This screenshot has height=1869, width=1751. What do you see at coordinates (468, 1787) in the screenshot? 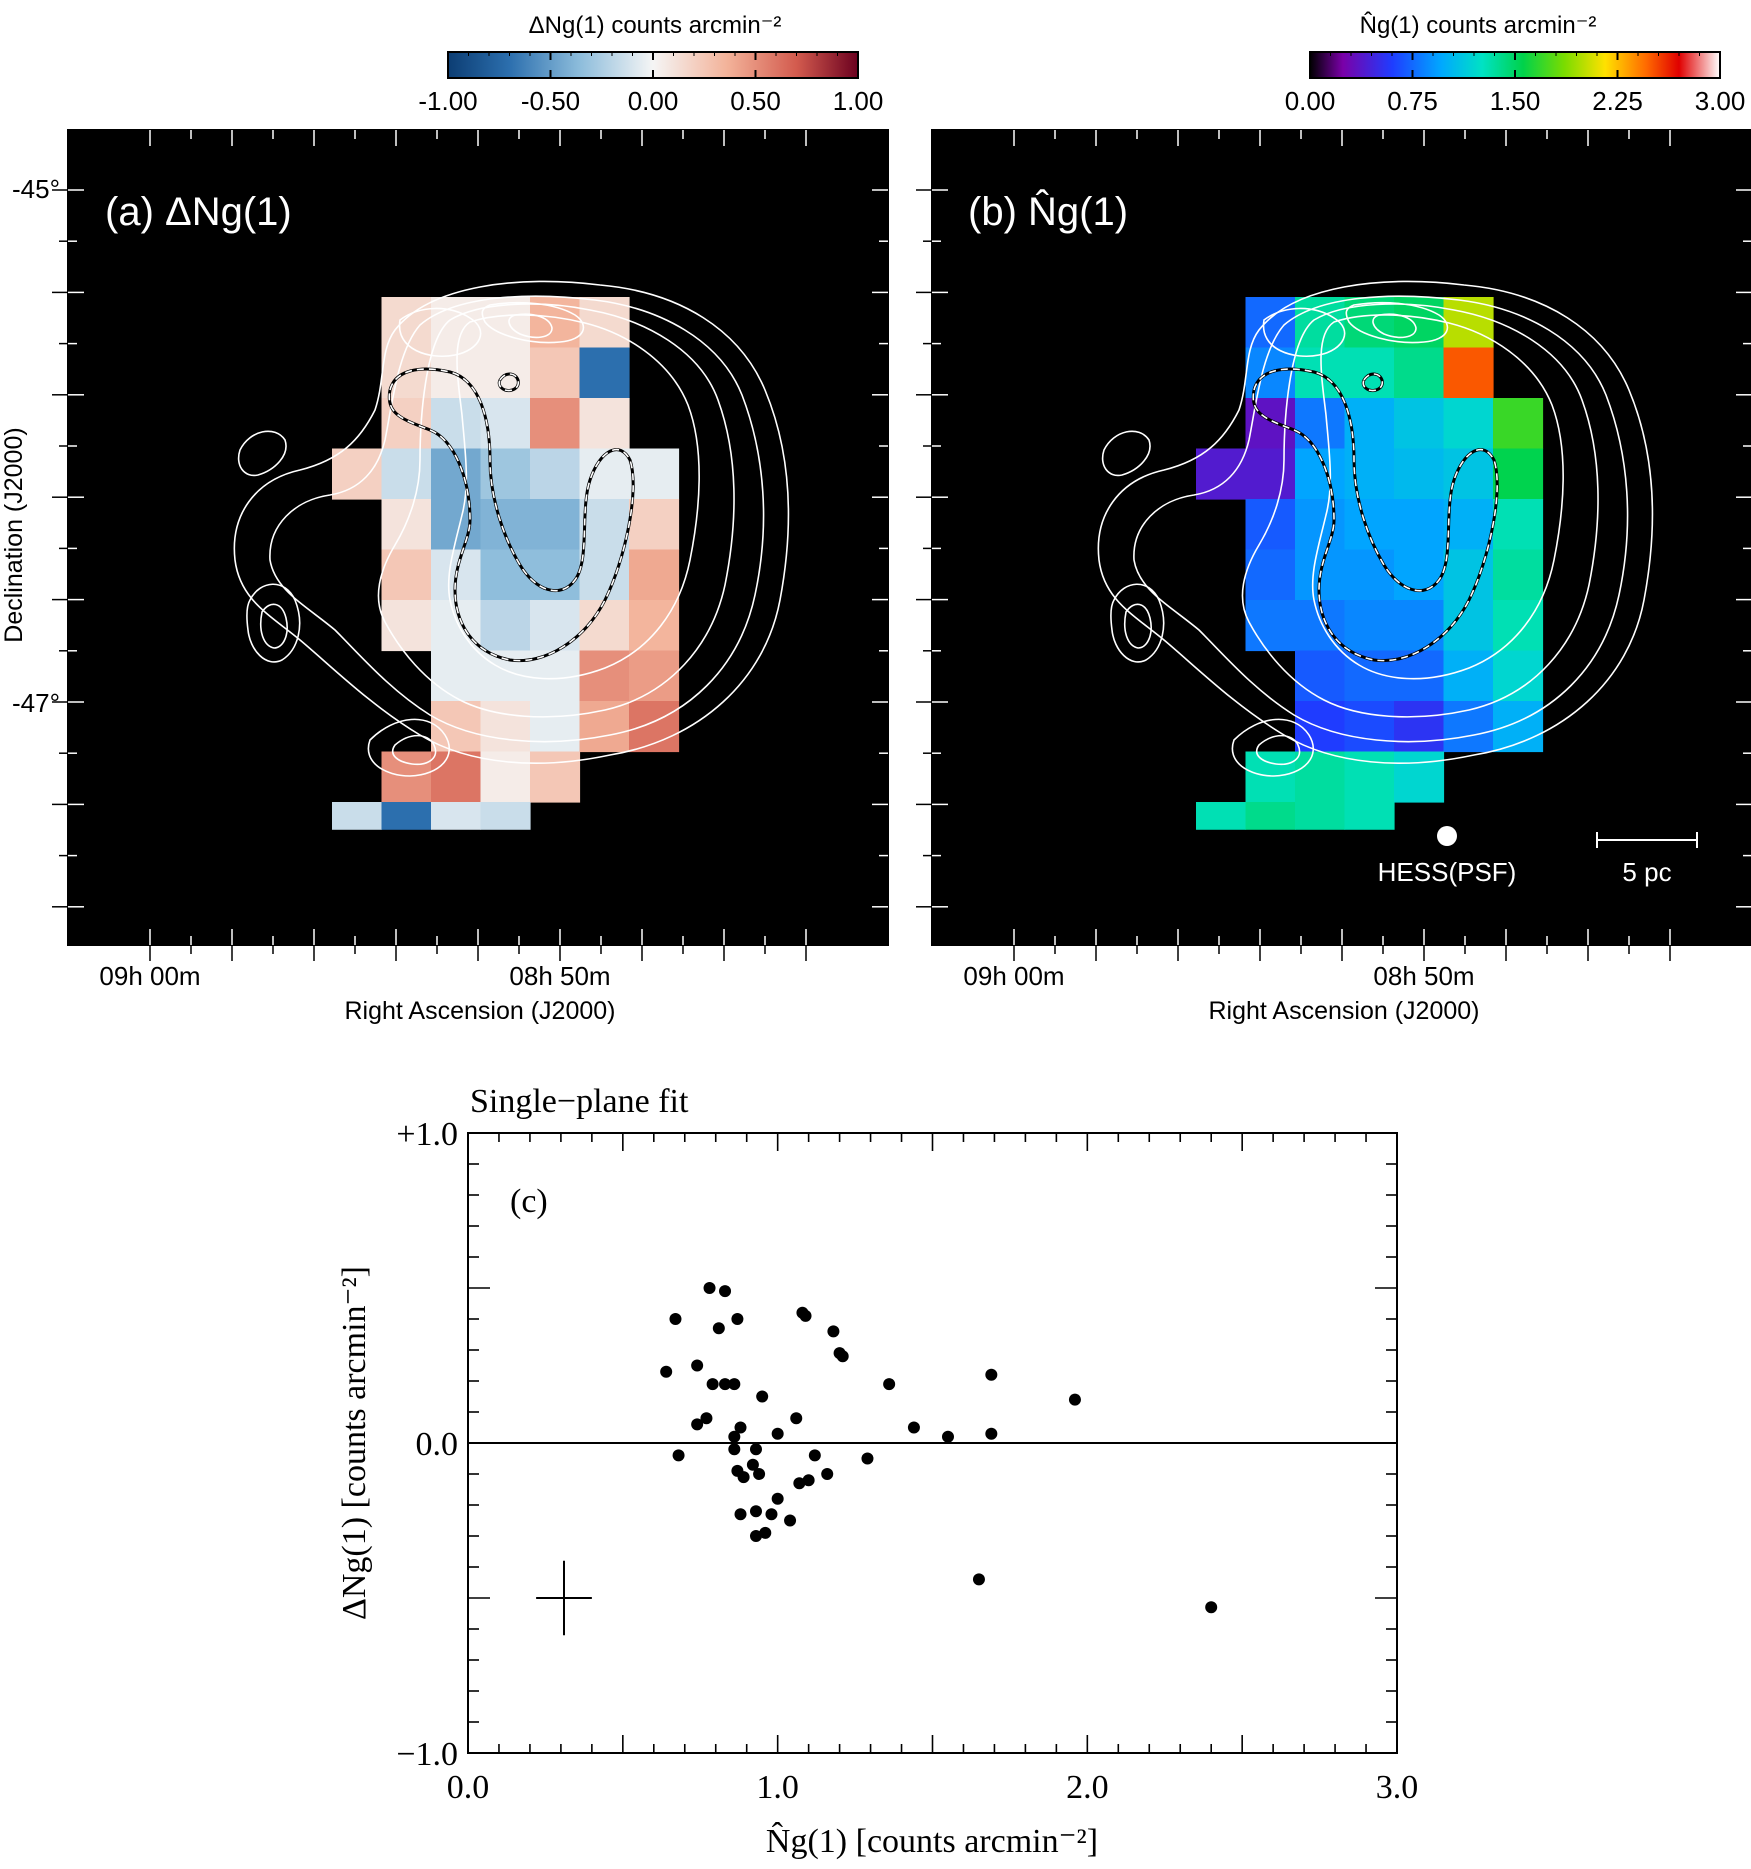
I see `x-tick-label: 0.0` at bounding box center [468, 1787].